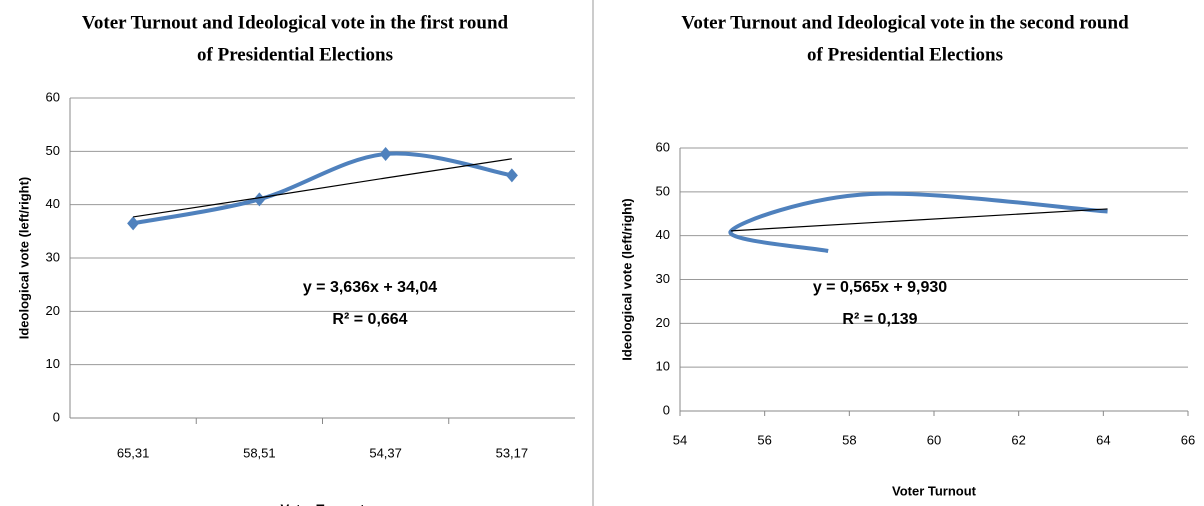  I want to click on x-tick-label: 54, so click(680, 439).